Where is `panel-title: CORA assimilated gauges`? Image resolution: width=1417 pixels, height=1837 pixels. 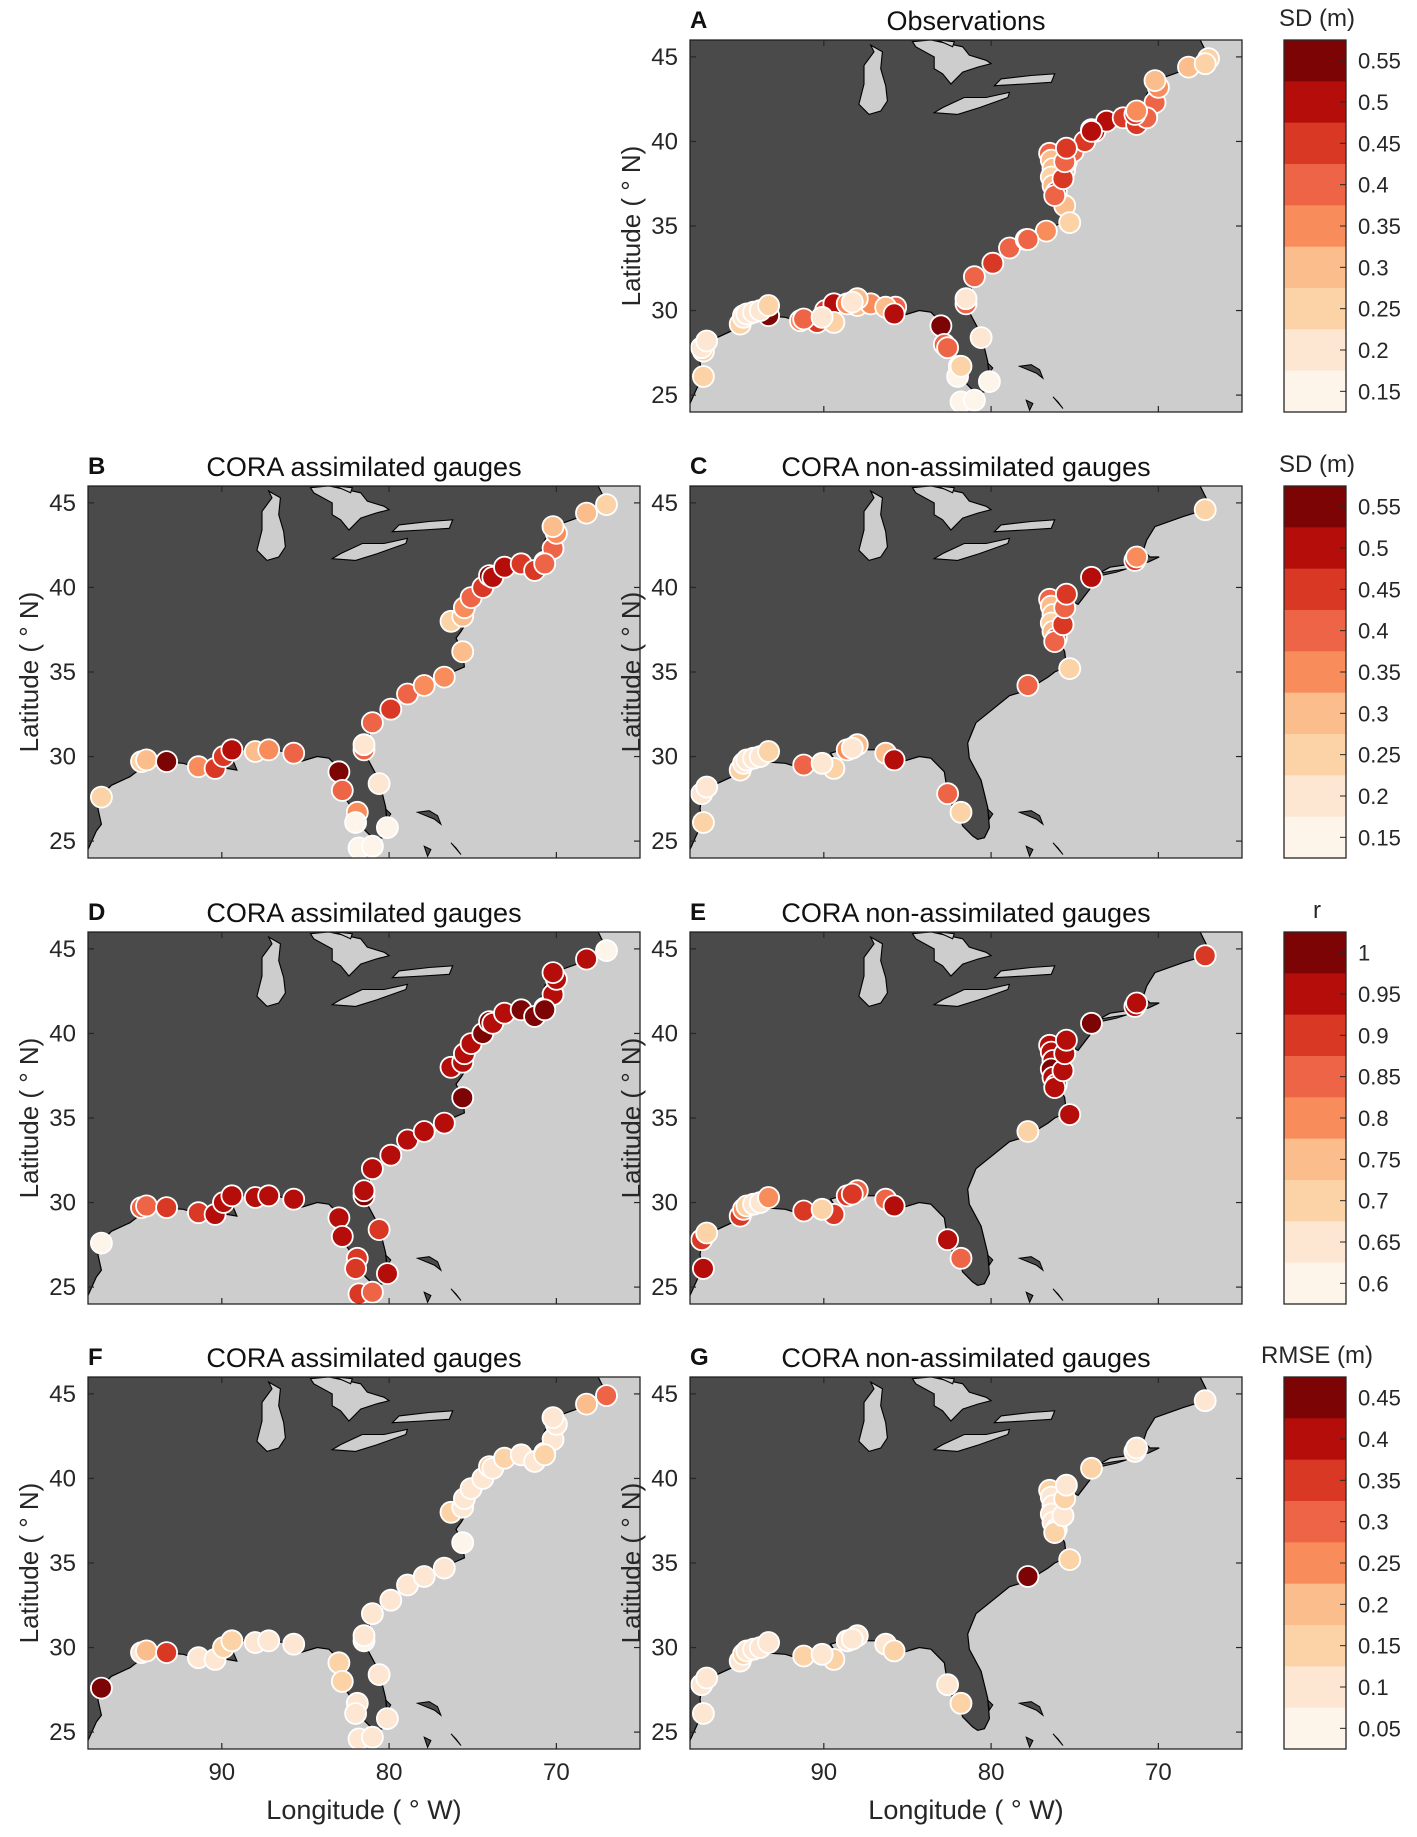 panel-title: CORA assimilated gauges is located at coordinates (363, 467).